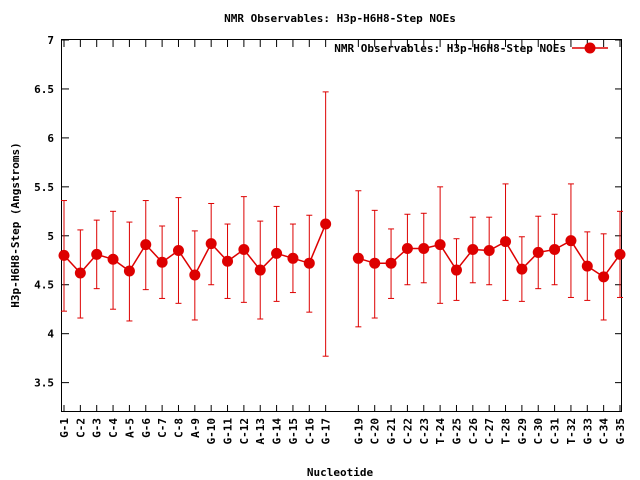 Image resolution: width=640 pixels, height=480 pixels. What do you see at coordinates (571, 431) in the screenshot?
I see `x-tick-label: T-32` at bounding box center [571, 431].